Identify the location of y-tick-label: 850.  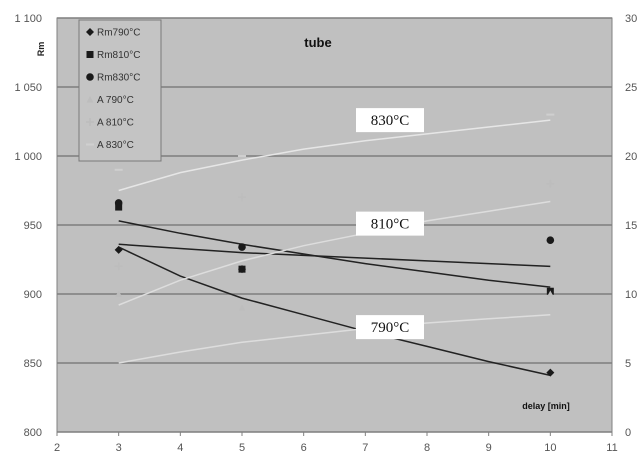
(33, 364).